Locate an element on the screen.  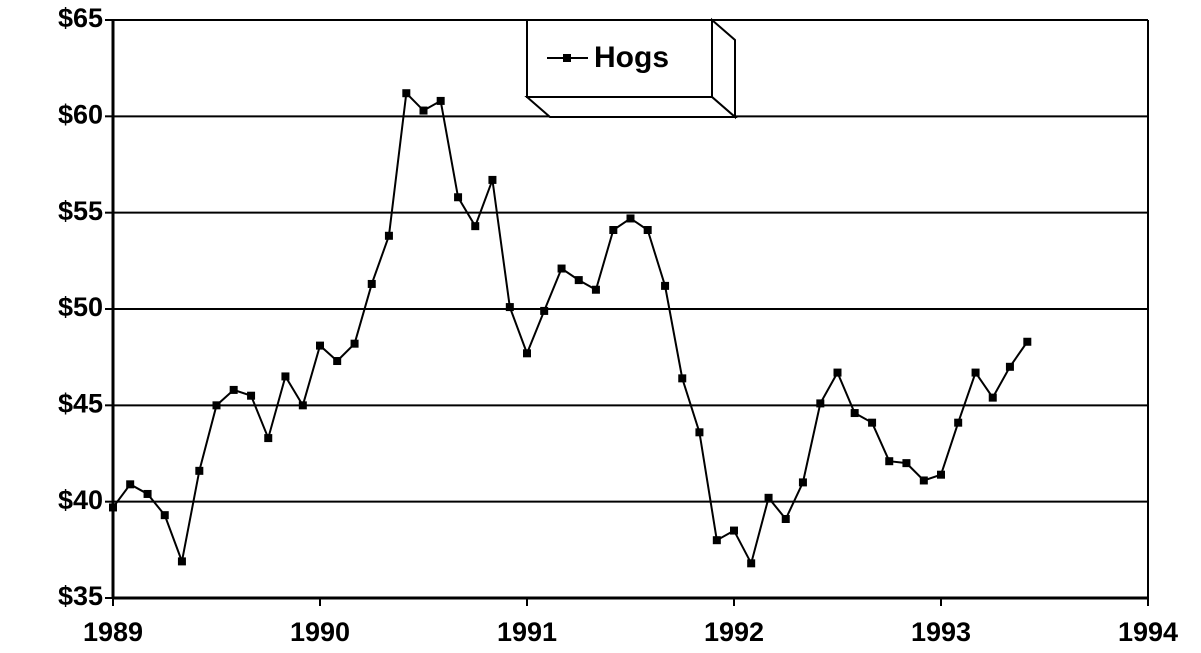
y-tick-label: $40 is located at coordinates (80, 500).